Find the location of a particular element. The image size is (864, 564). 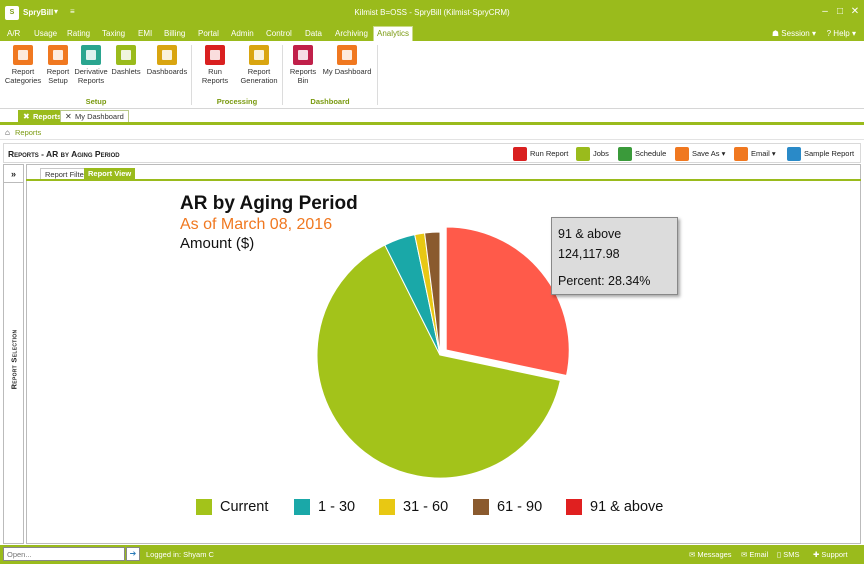

app-logo-icon: S is located at coordinates (12, 13).